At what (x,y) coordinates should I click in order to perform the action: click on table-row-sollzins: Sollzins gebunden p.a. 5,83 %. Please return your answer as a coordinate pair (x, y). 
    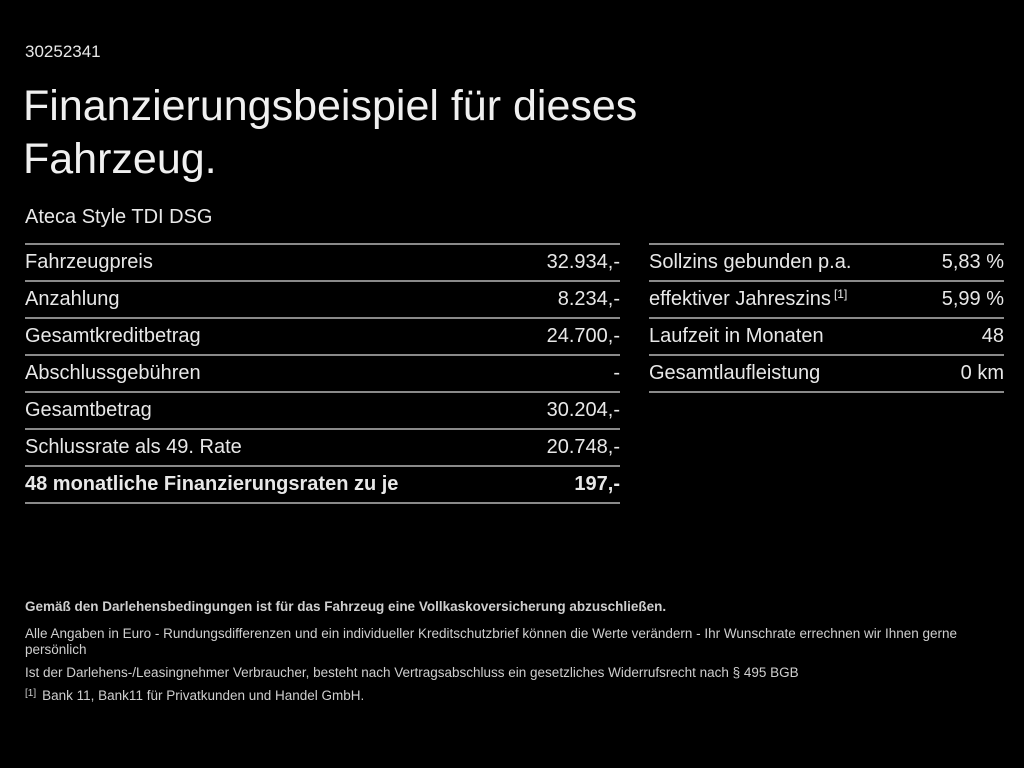
    Looking at the image, I should click on (826, 261).